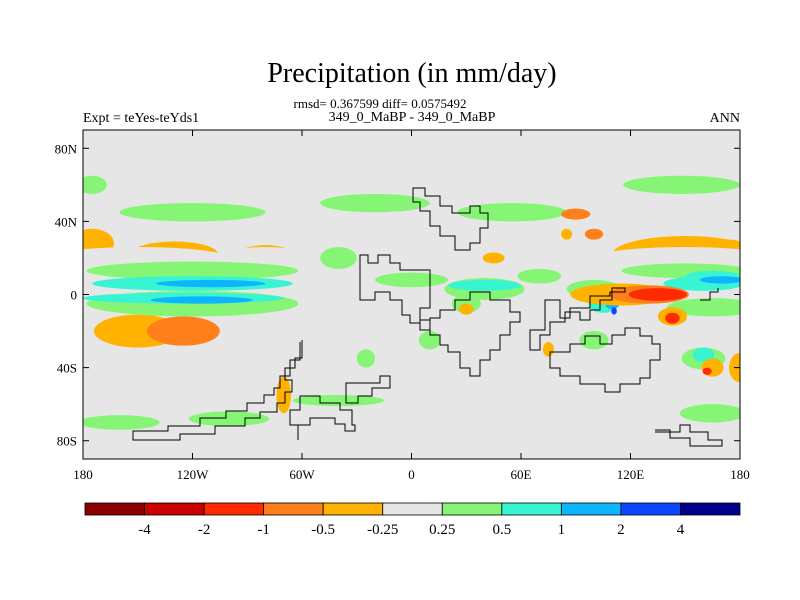  What do you see at coordinates (67, 368) in the screenshot?
I see `y-tick-label: 40S` at bounding box center [67, 368].